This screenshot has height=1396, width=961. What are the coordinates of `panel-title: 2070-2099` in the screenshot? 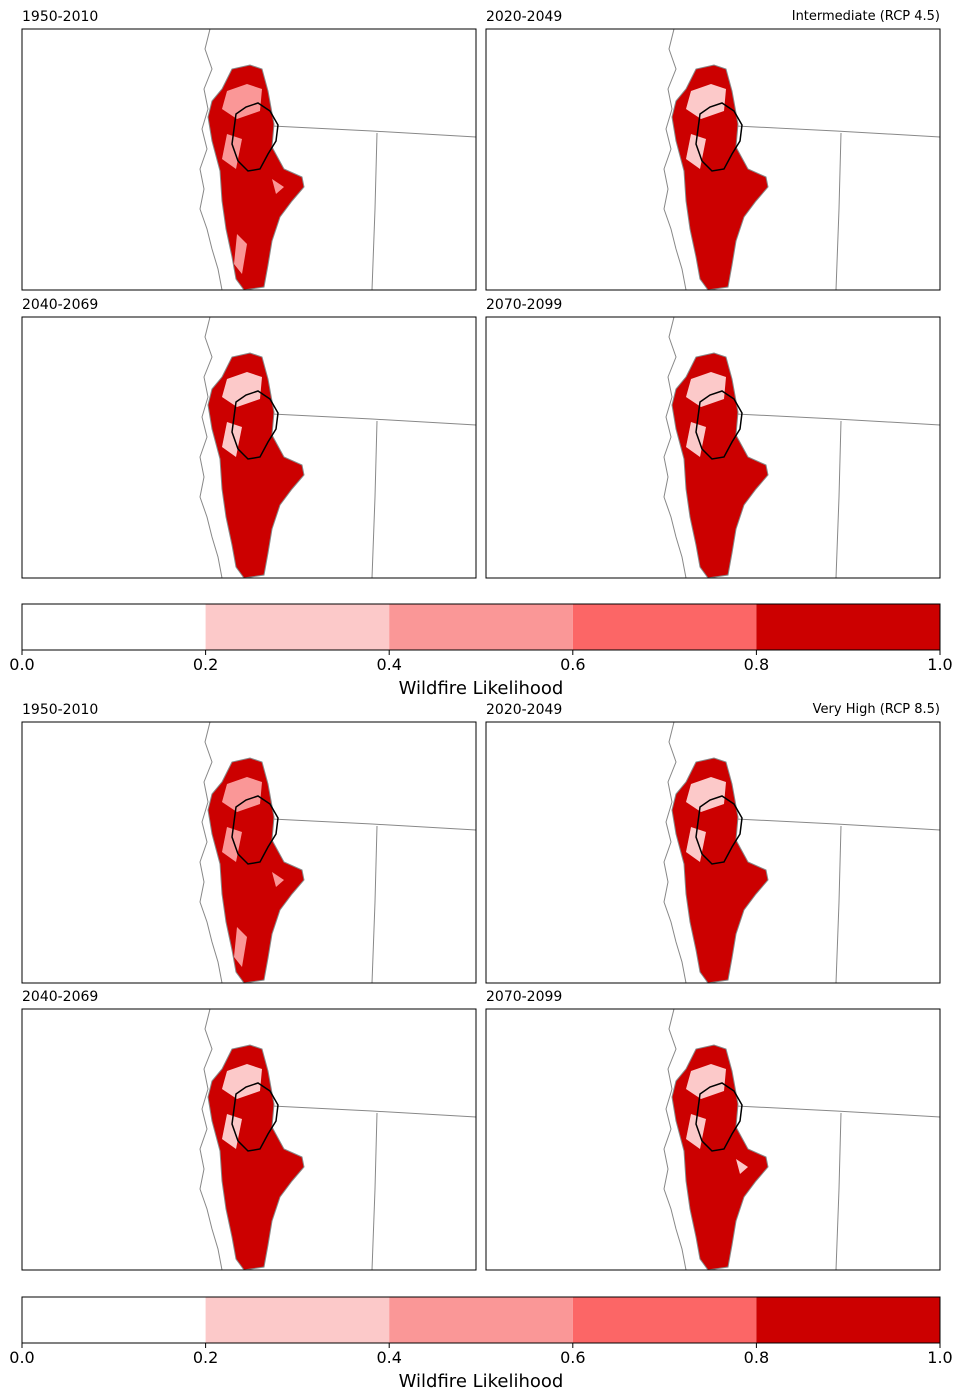 It's located at (524, 305).